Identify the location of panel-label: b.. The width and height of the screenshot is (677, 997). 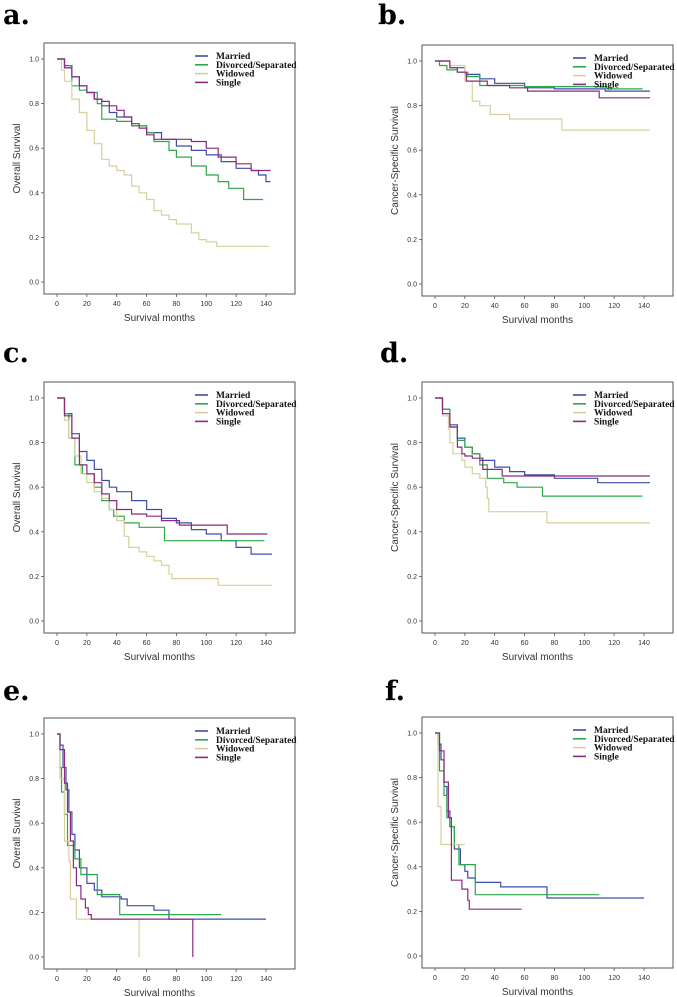
(392, 15).